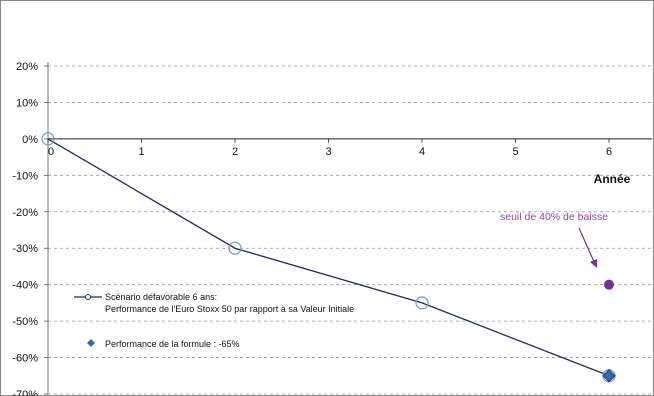  What do you see at coordinates (141, 152) in the screenshot?
I see `x-tick-label: 1` at bounding box center [141, 152].